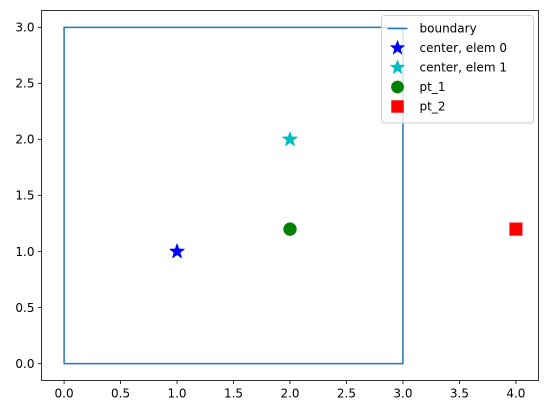  Describe the element at coordinates (463, 48) in the screenshot. I see `legend-label: center, elem 0` at that location.